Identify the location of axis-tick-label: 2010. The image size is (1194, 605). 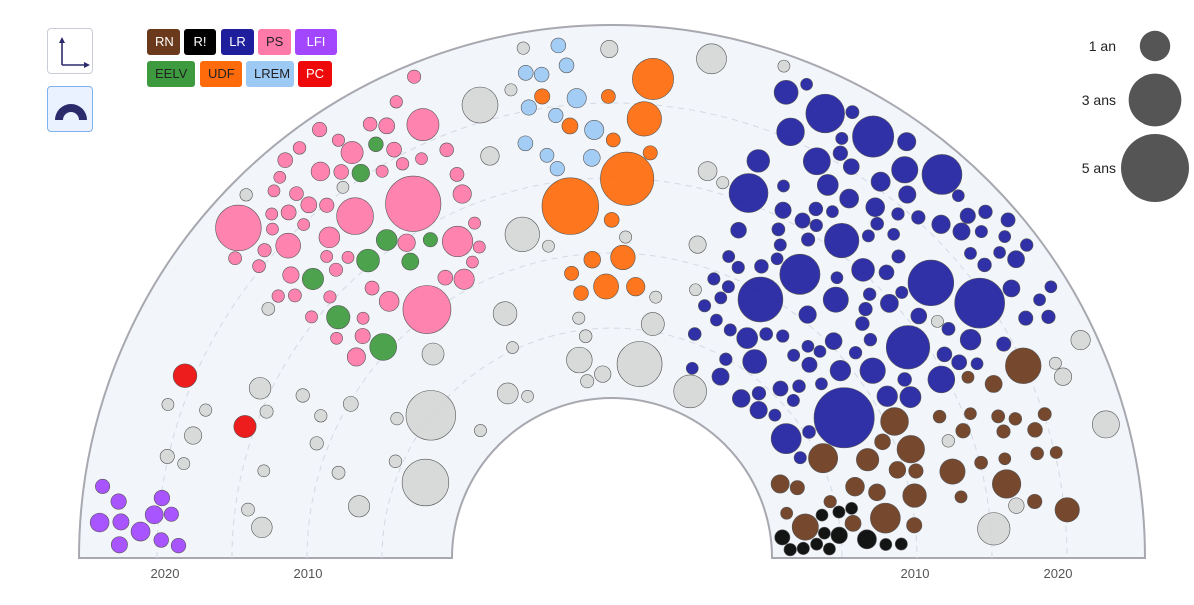
(308, 573).